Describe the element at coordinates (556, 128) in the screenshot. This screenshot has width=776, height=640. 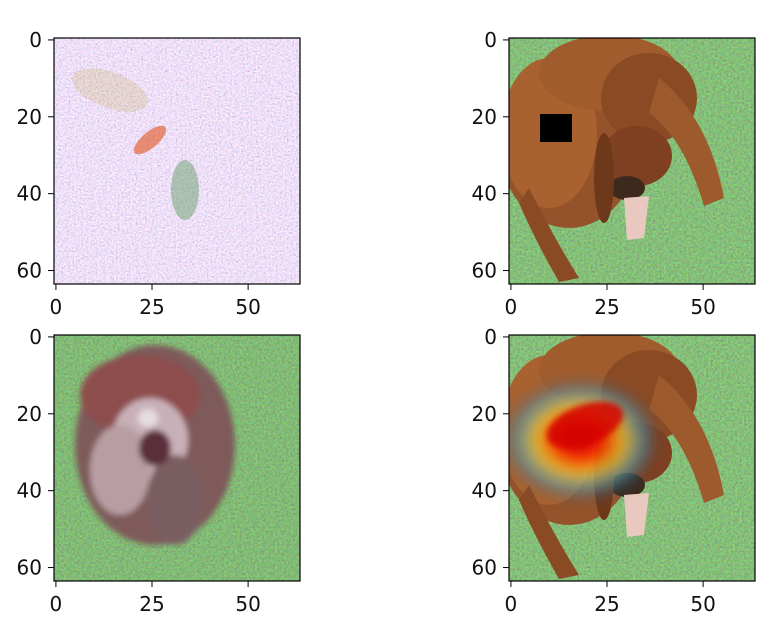
I see `occlusion-square` at that location.